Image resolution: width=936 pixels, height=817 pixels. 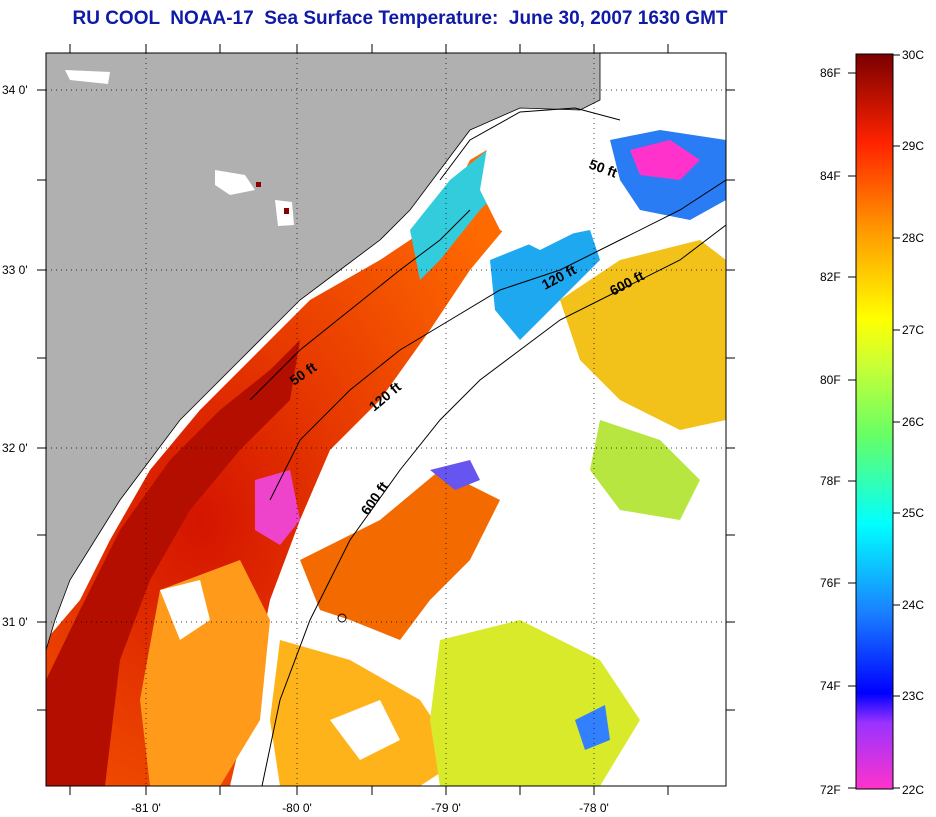 What do you see at coordinates (277, 507) in the screenshot?
I see `nearshore-cold-spot` at bounding box center [277, 507].